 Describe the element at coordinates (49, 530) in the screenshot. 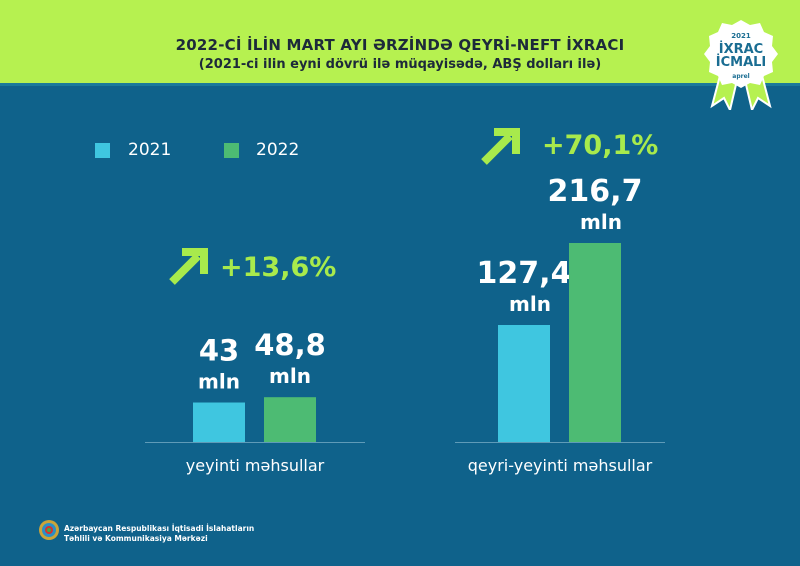

I see `emblem-icon` at that location.